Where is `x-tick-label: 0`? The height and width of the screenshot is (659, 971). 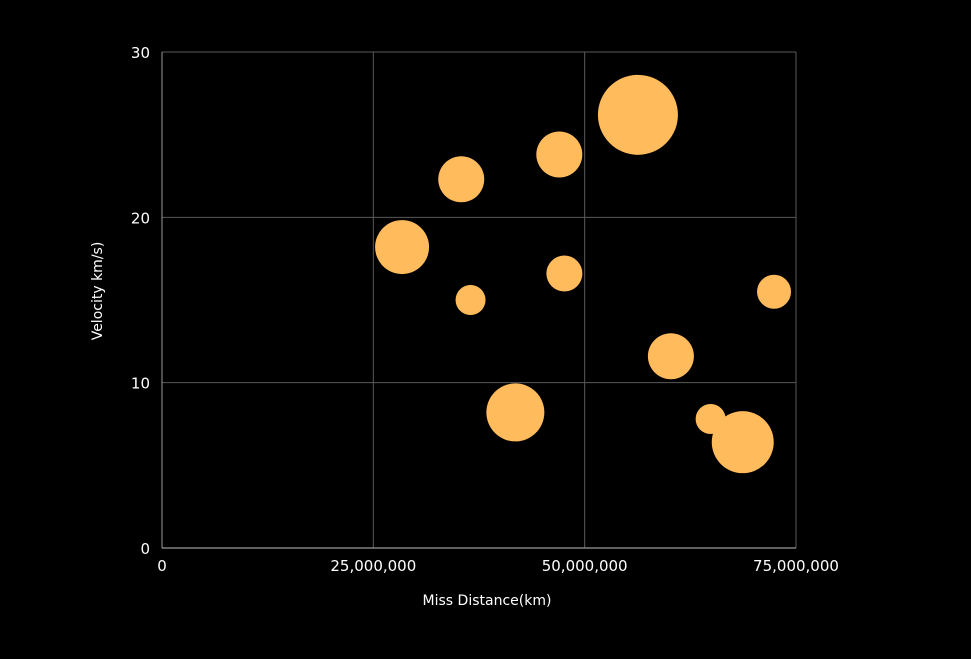 x-tick-label: 0 is located at coordinates (162, 566).